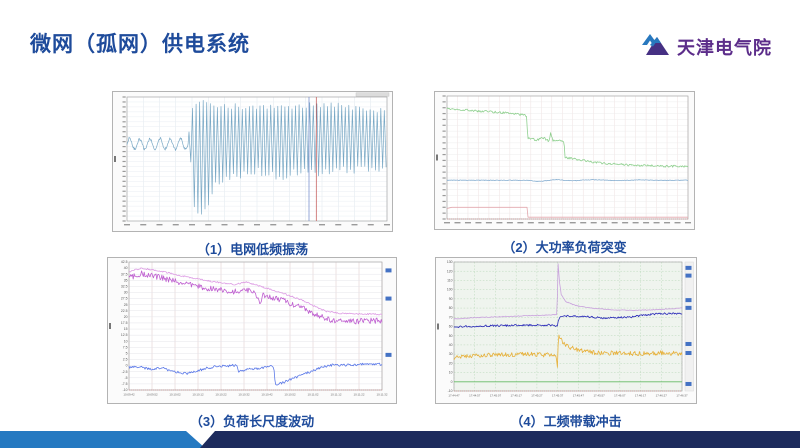  Describe the element at coordinates (124, 274) in the screenshot. I see `svg-text: 37.5` at that location.